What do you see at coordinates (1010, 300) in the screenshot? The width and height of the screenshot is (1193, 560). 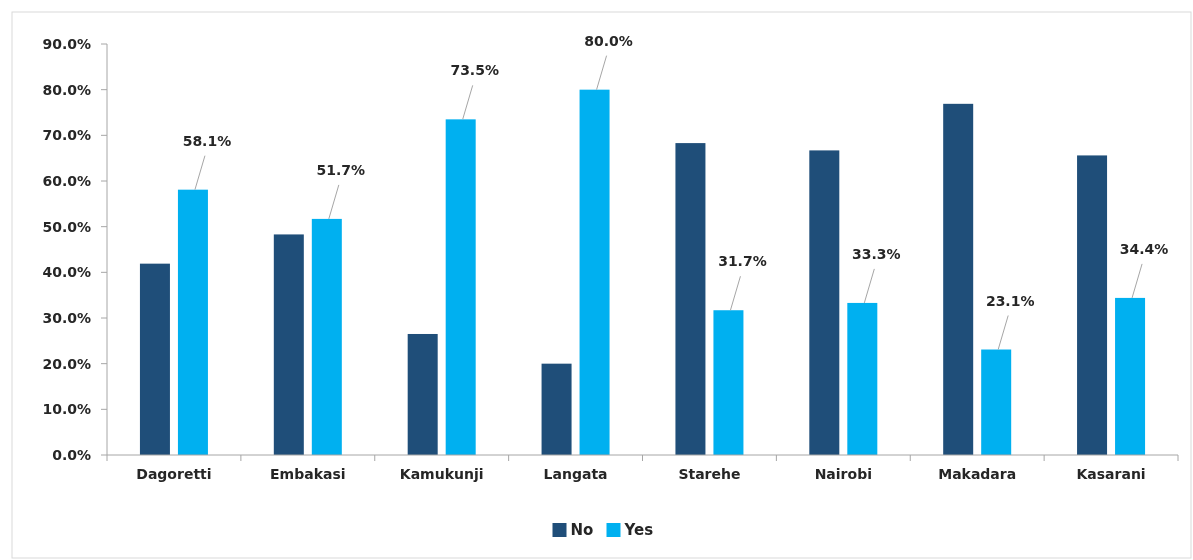 I see `data-label: 23.1%` at bounding box center [1010, 300].